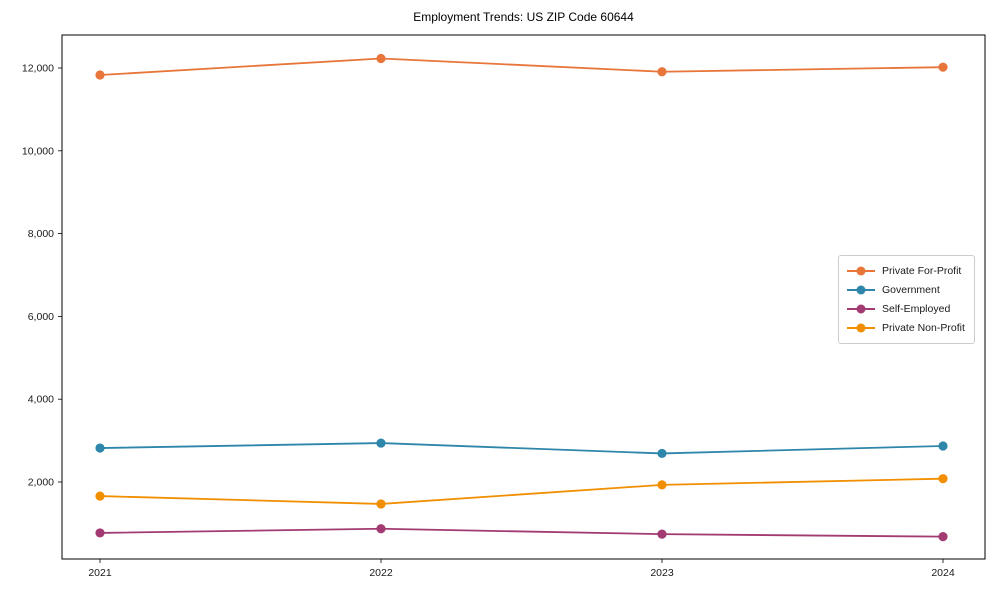 Image resolution: width=1000 pixels, height=600 pixels. What do you see at coordinates (523, 17) in the screenshot?
I see `chart-title: Employment Trends: US ZIP Code 60644` at bounding box center [523, 17].